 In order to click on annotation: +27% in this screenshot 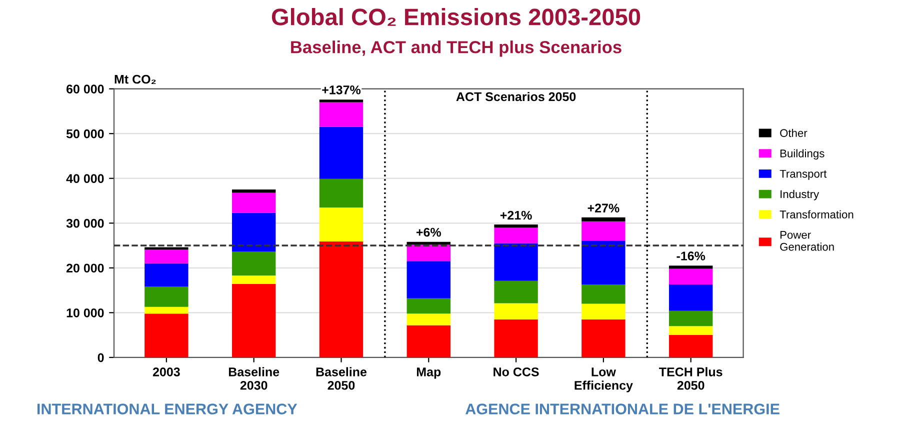, I will do `click(604, 208)`.